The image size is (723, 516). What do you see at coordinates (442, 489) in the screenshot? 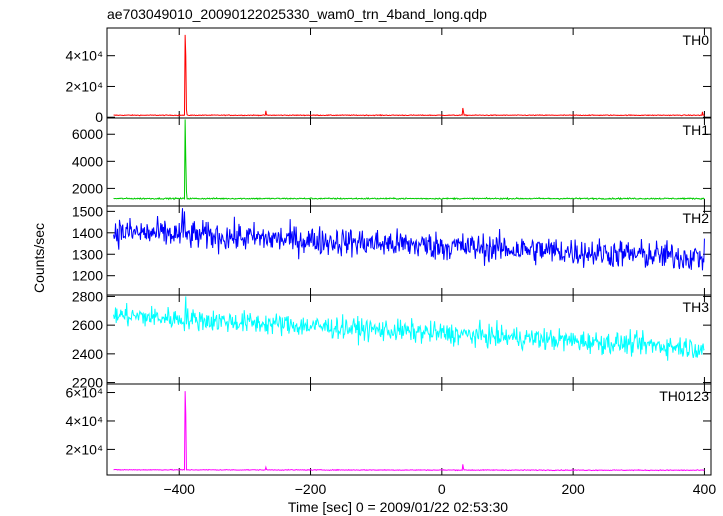
I see `x-tick-label: 0` at bounding box center [442, 489].